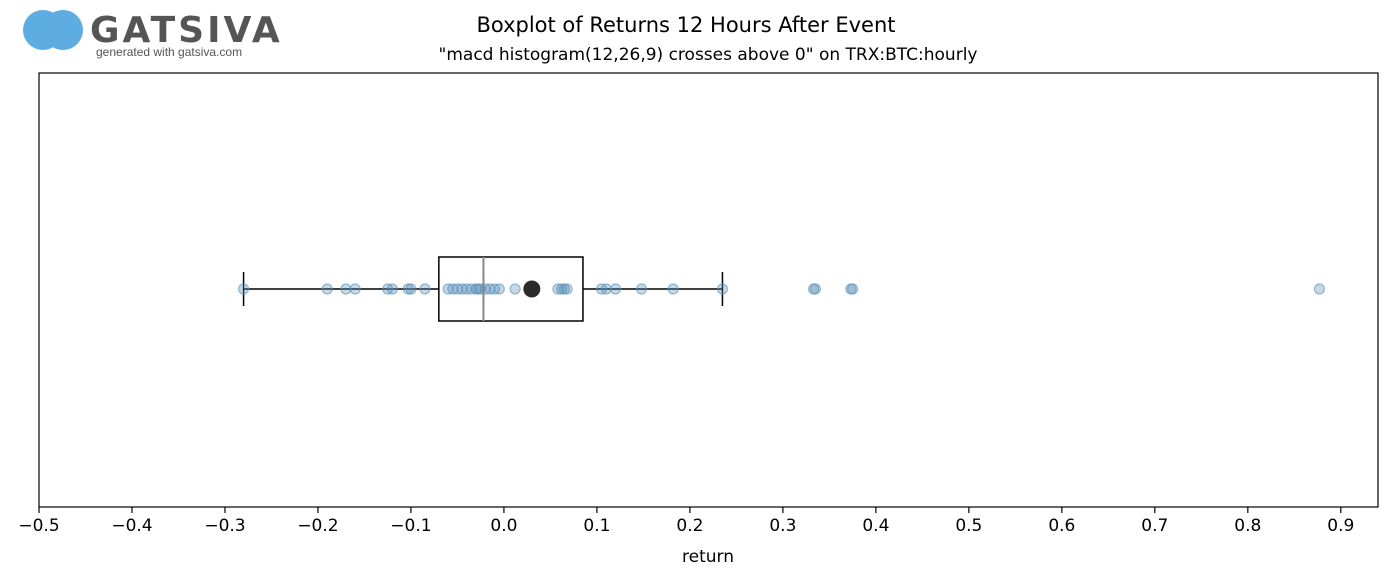  Describe the element at coordinates (685, 25) in the screenshot. I see `chart-title: Boxplot of Returns 12 Hours After Event` at that location.